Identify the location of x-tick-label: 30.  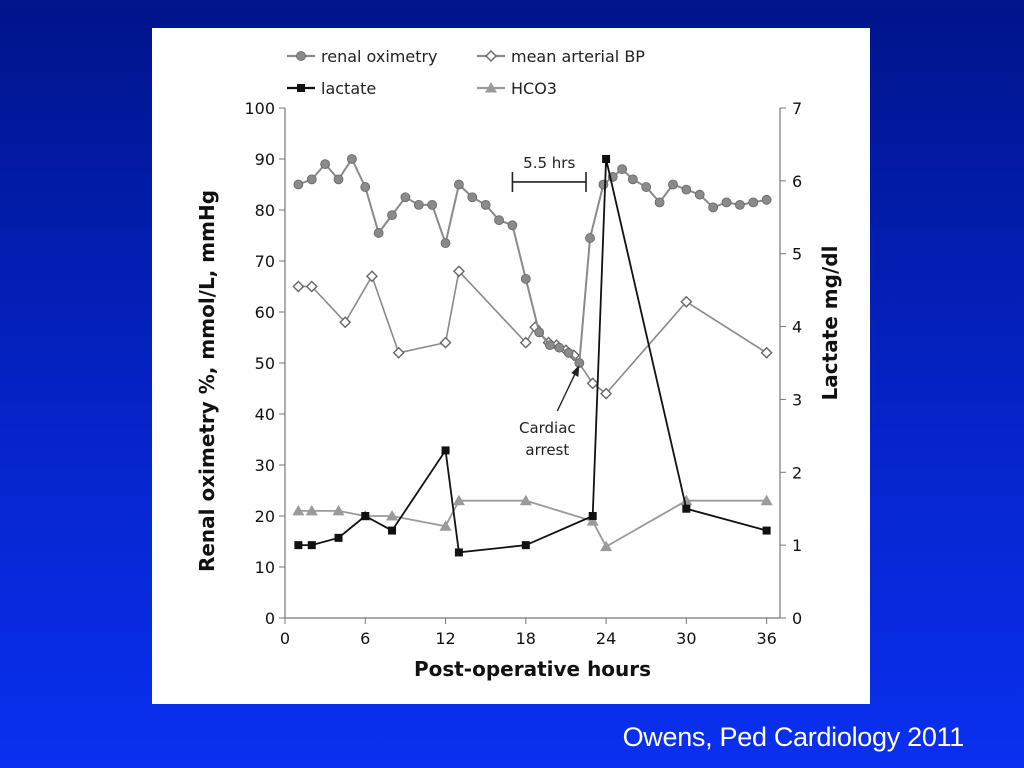
(686, 638).